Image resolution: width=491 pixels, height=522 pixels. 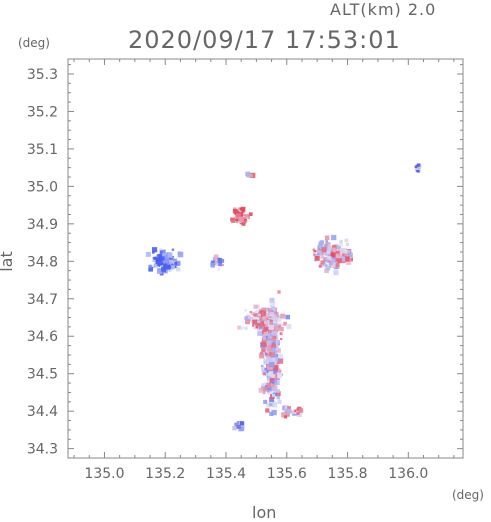 What do you see at coordinates (264, 512) in the screenshot?
I see `x-axis-label: lon` at bounding box center [264, 512].